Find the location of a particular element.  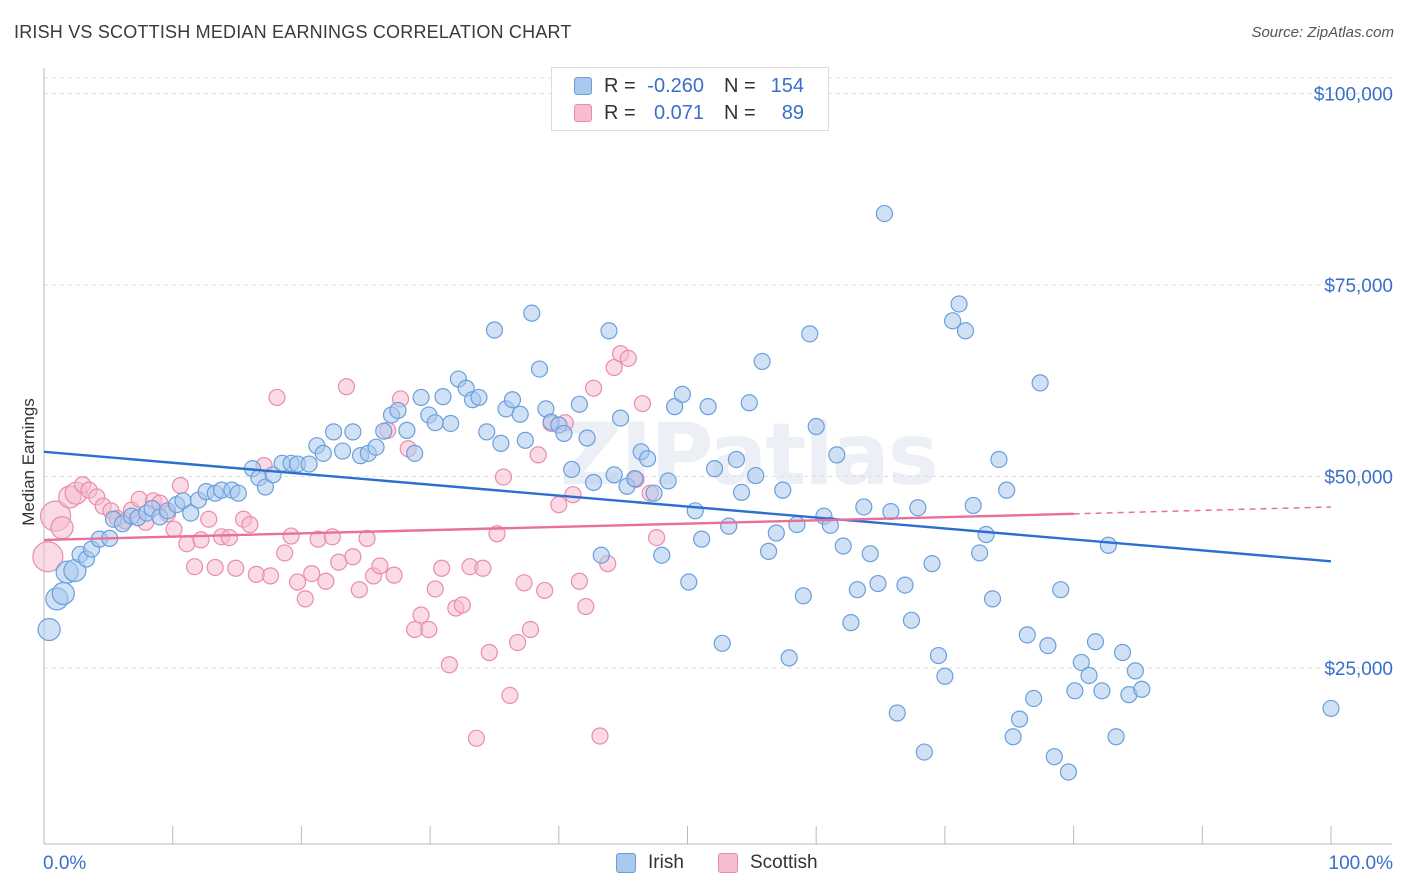

legend-label-irish: Irish is located at coordinates (666, 862).